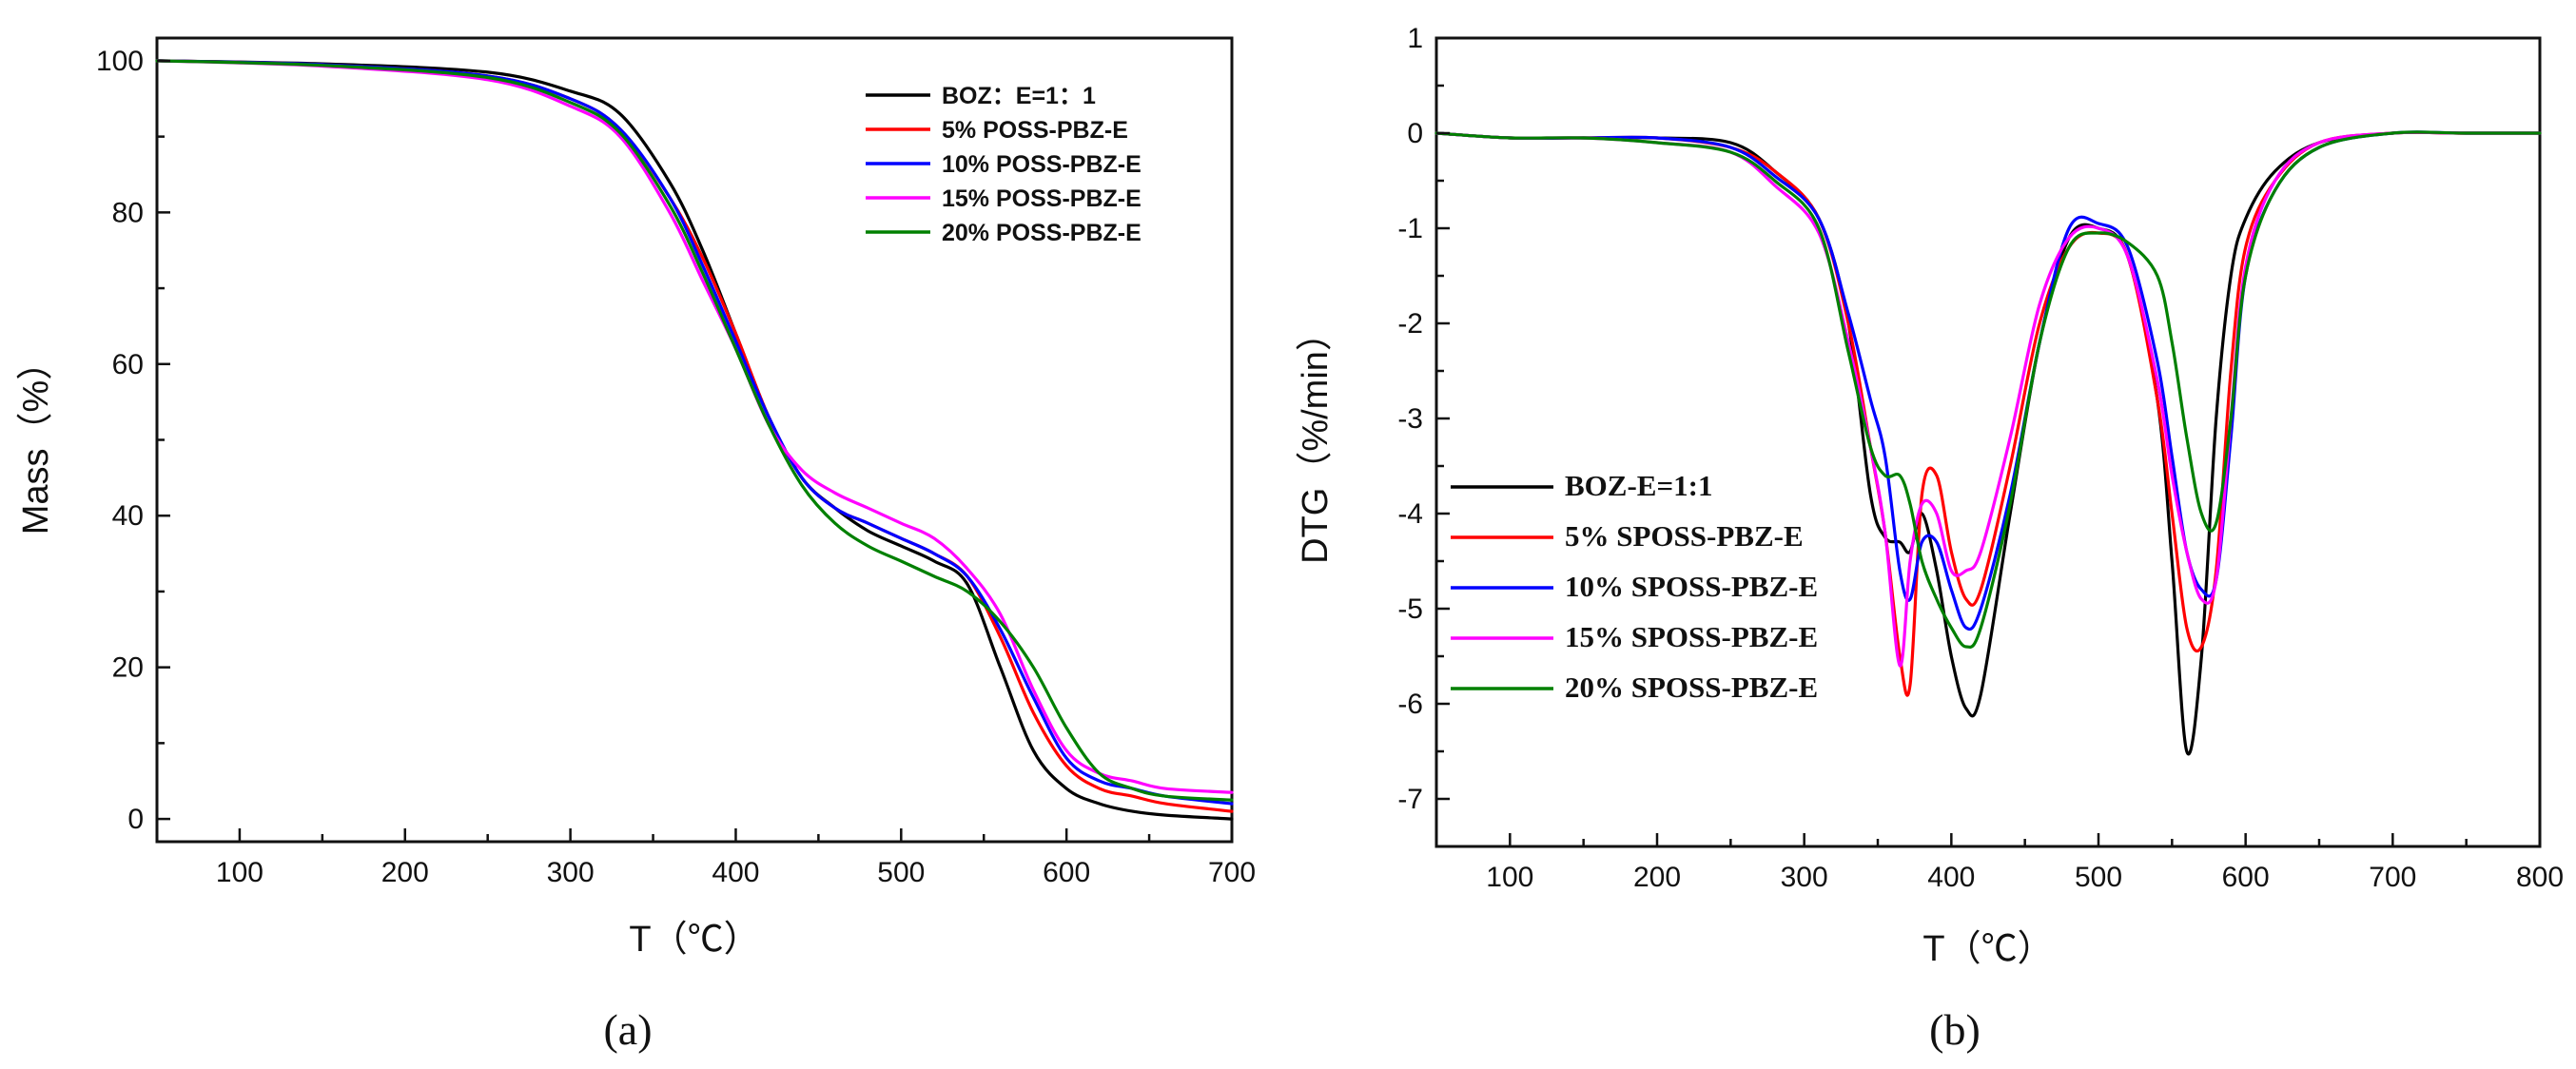 The width and height of the screenshot is (2576, 1069). What do you see at coordinates (1042, 198) in the screenshot?
I see `legend-label-15-poss-pbz-e: 15% POSS-PBZ-E` at bounding box center [1042, 198].